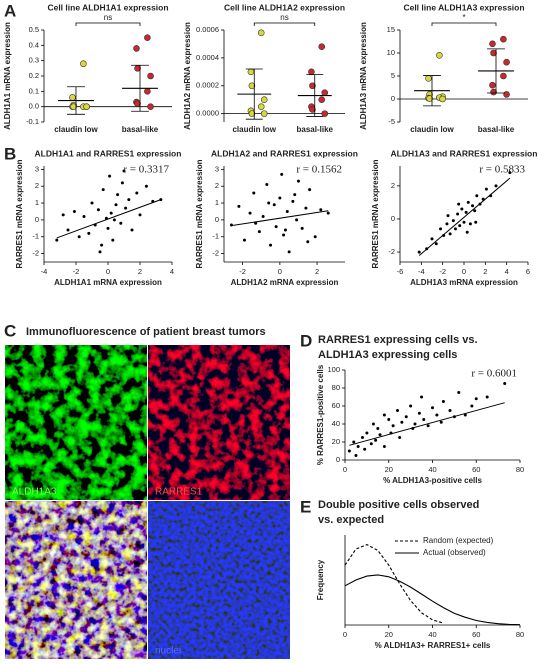 The image size is (550, 664). Describe the element at coordinates (35, 236) in the screenshot. I see `y-tick-label: -1` at that location.